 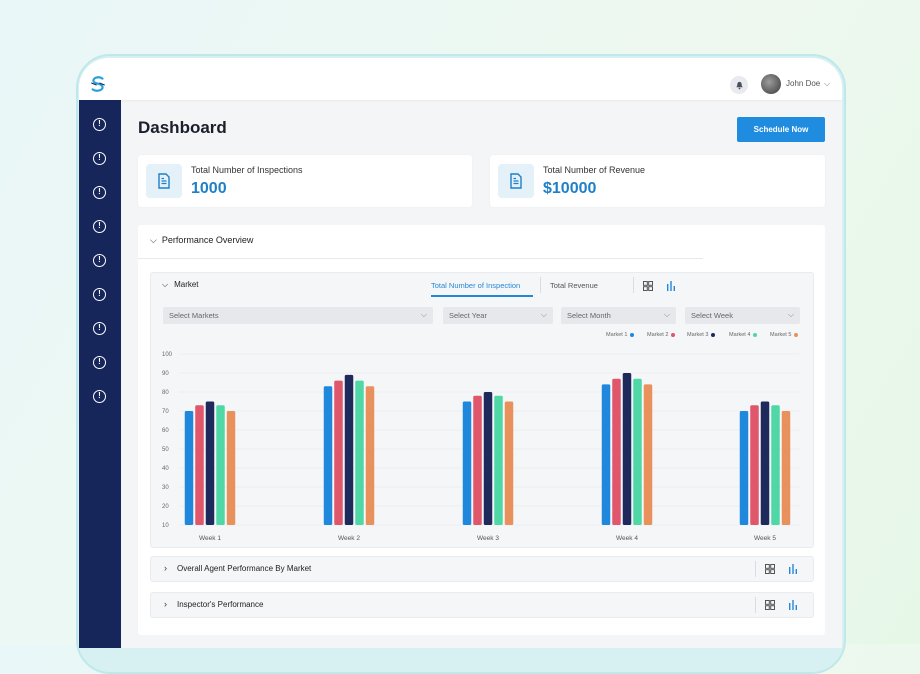 What do you see at coordinates (210, 538) in the screenshot?
I see `x-tick-label: Week 1` at bounding box center [210, 538].